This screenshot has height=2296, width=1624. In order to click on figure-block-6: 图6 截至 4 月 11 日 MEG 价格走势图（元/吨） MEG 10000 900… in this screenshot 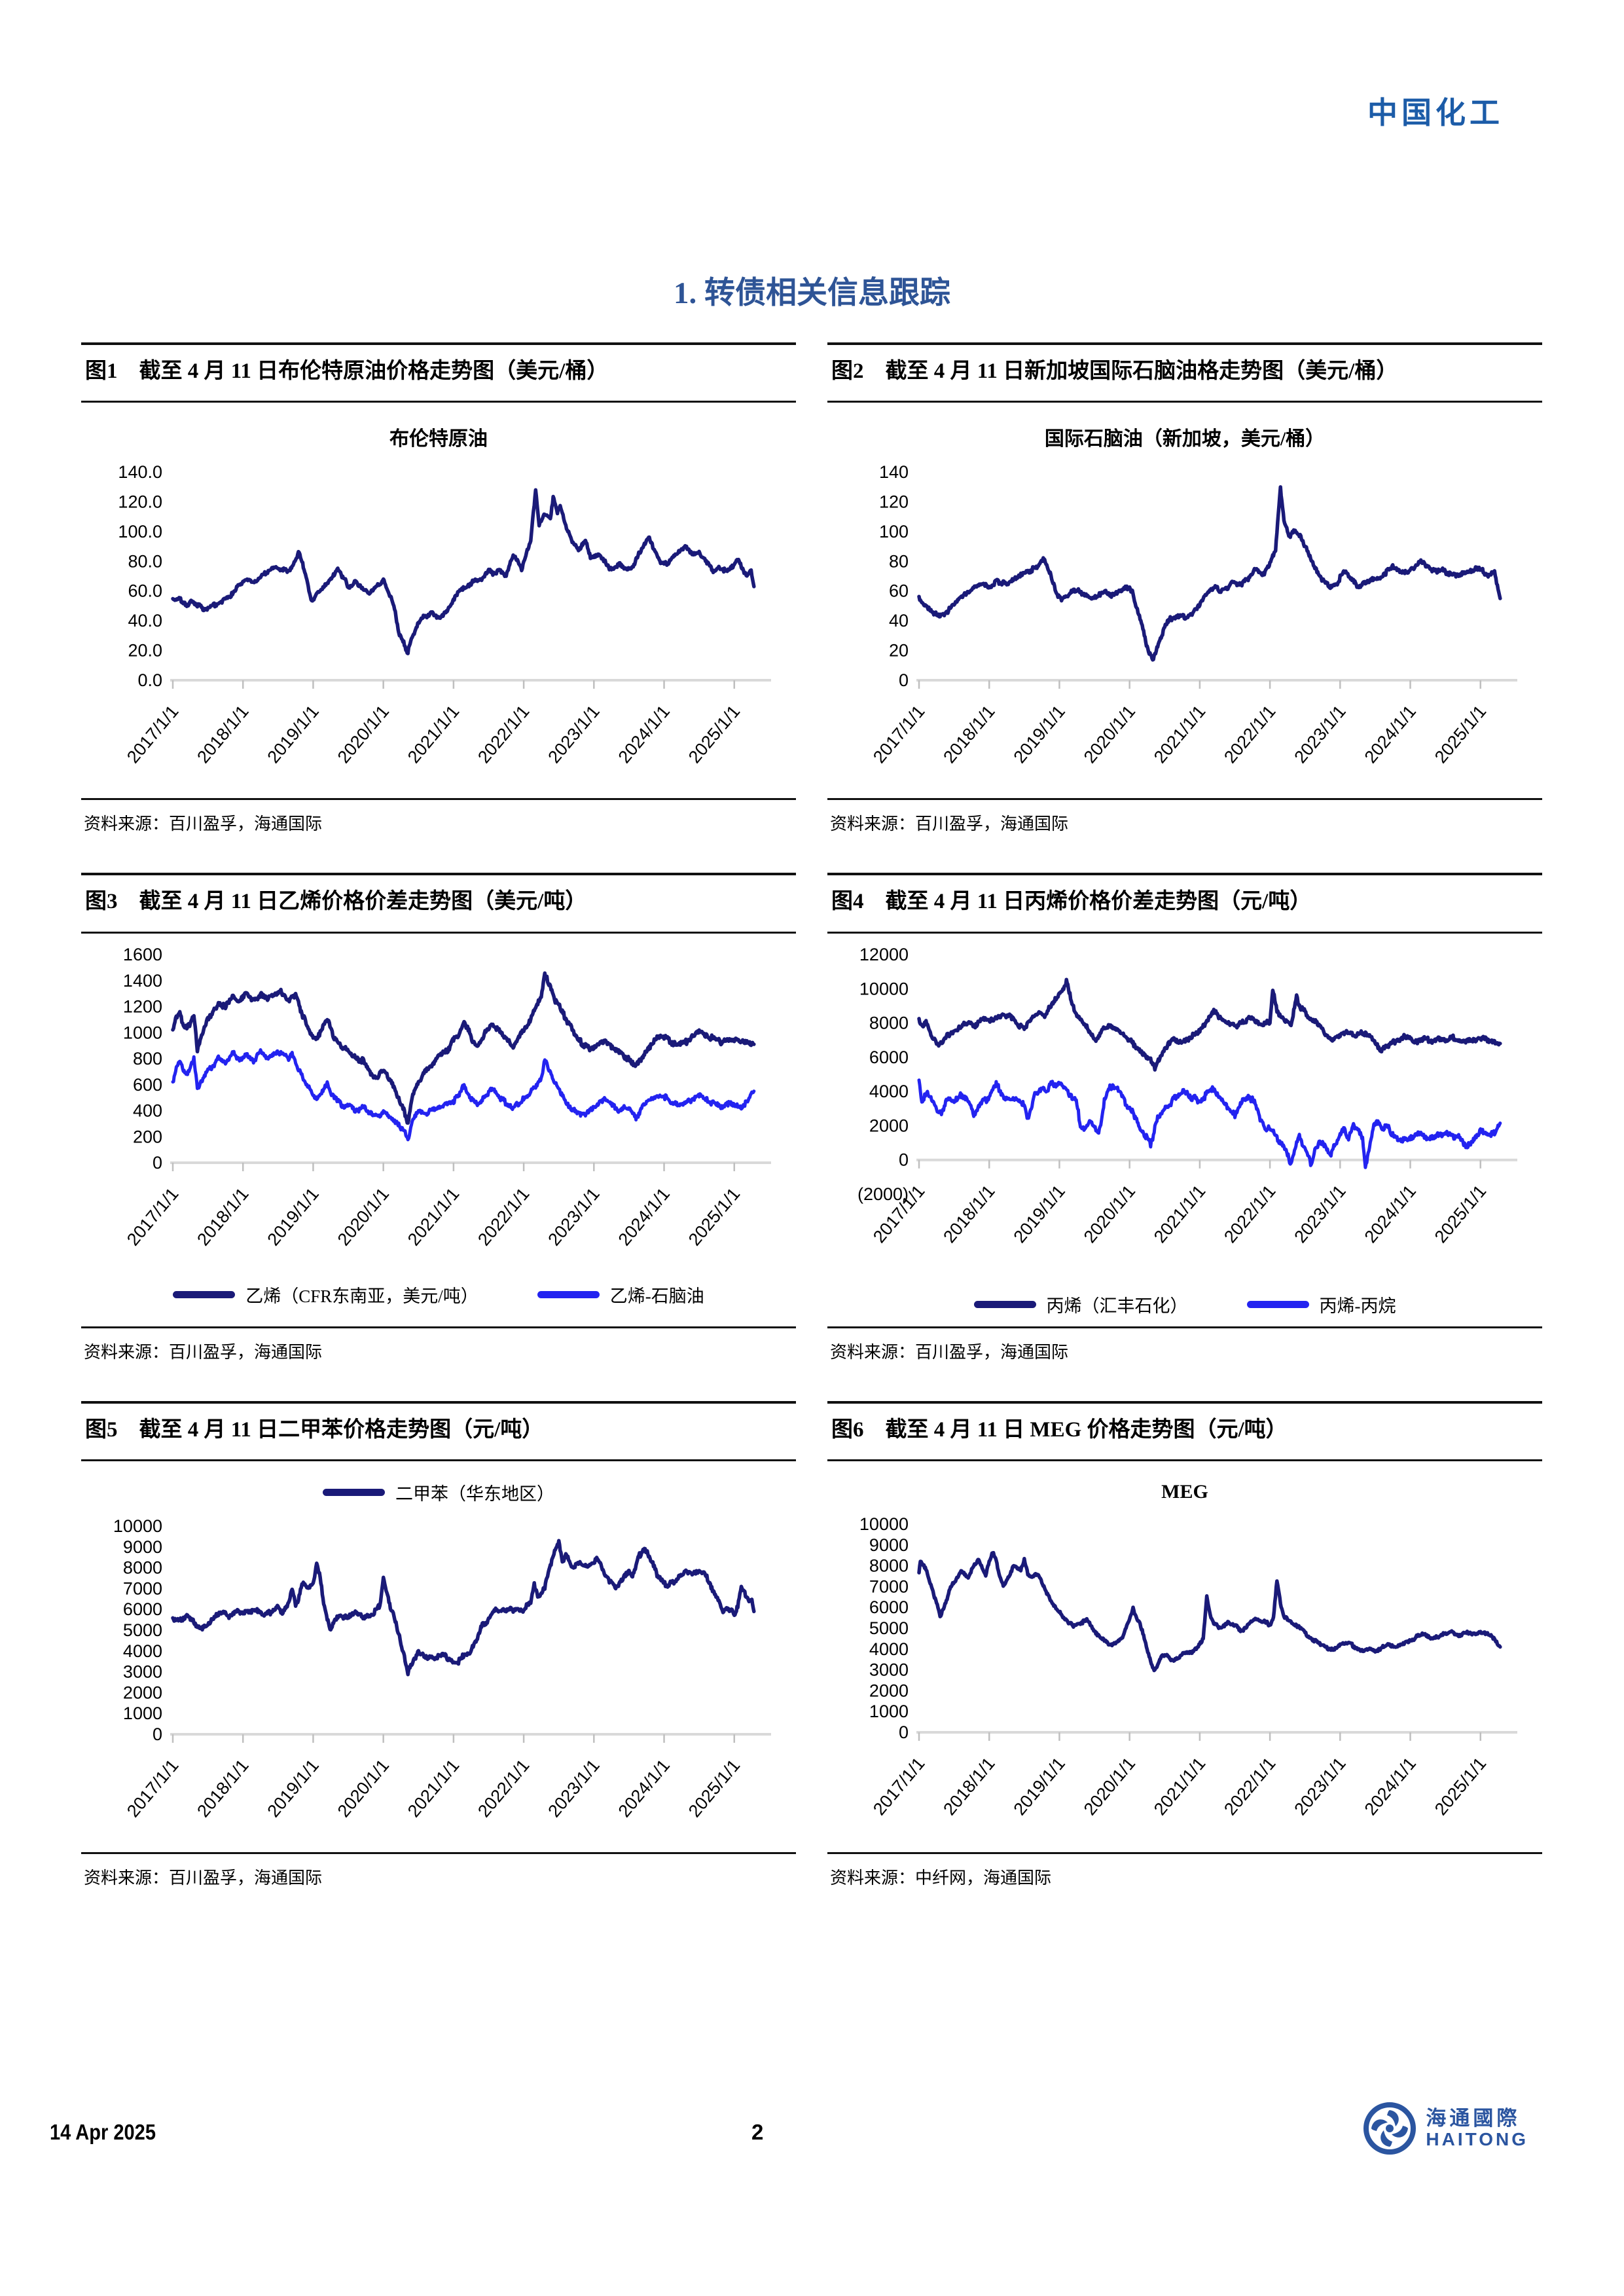, I will do `click(1184, 1648)`.